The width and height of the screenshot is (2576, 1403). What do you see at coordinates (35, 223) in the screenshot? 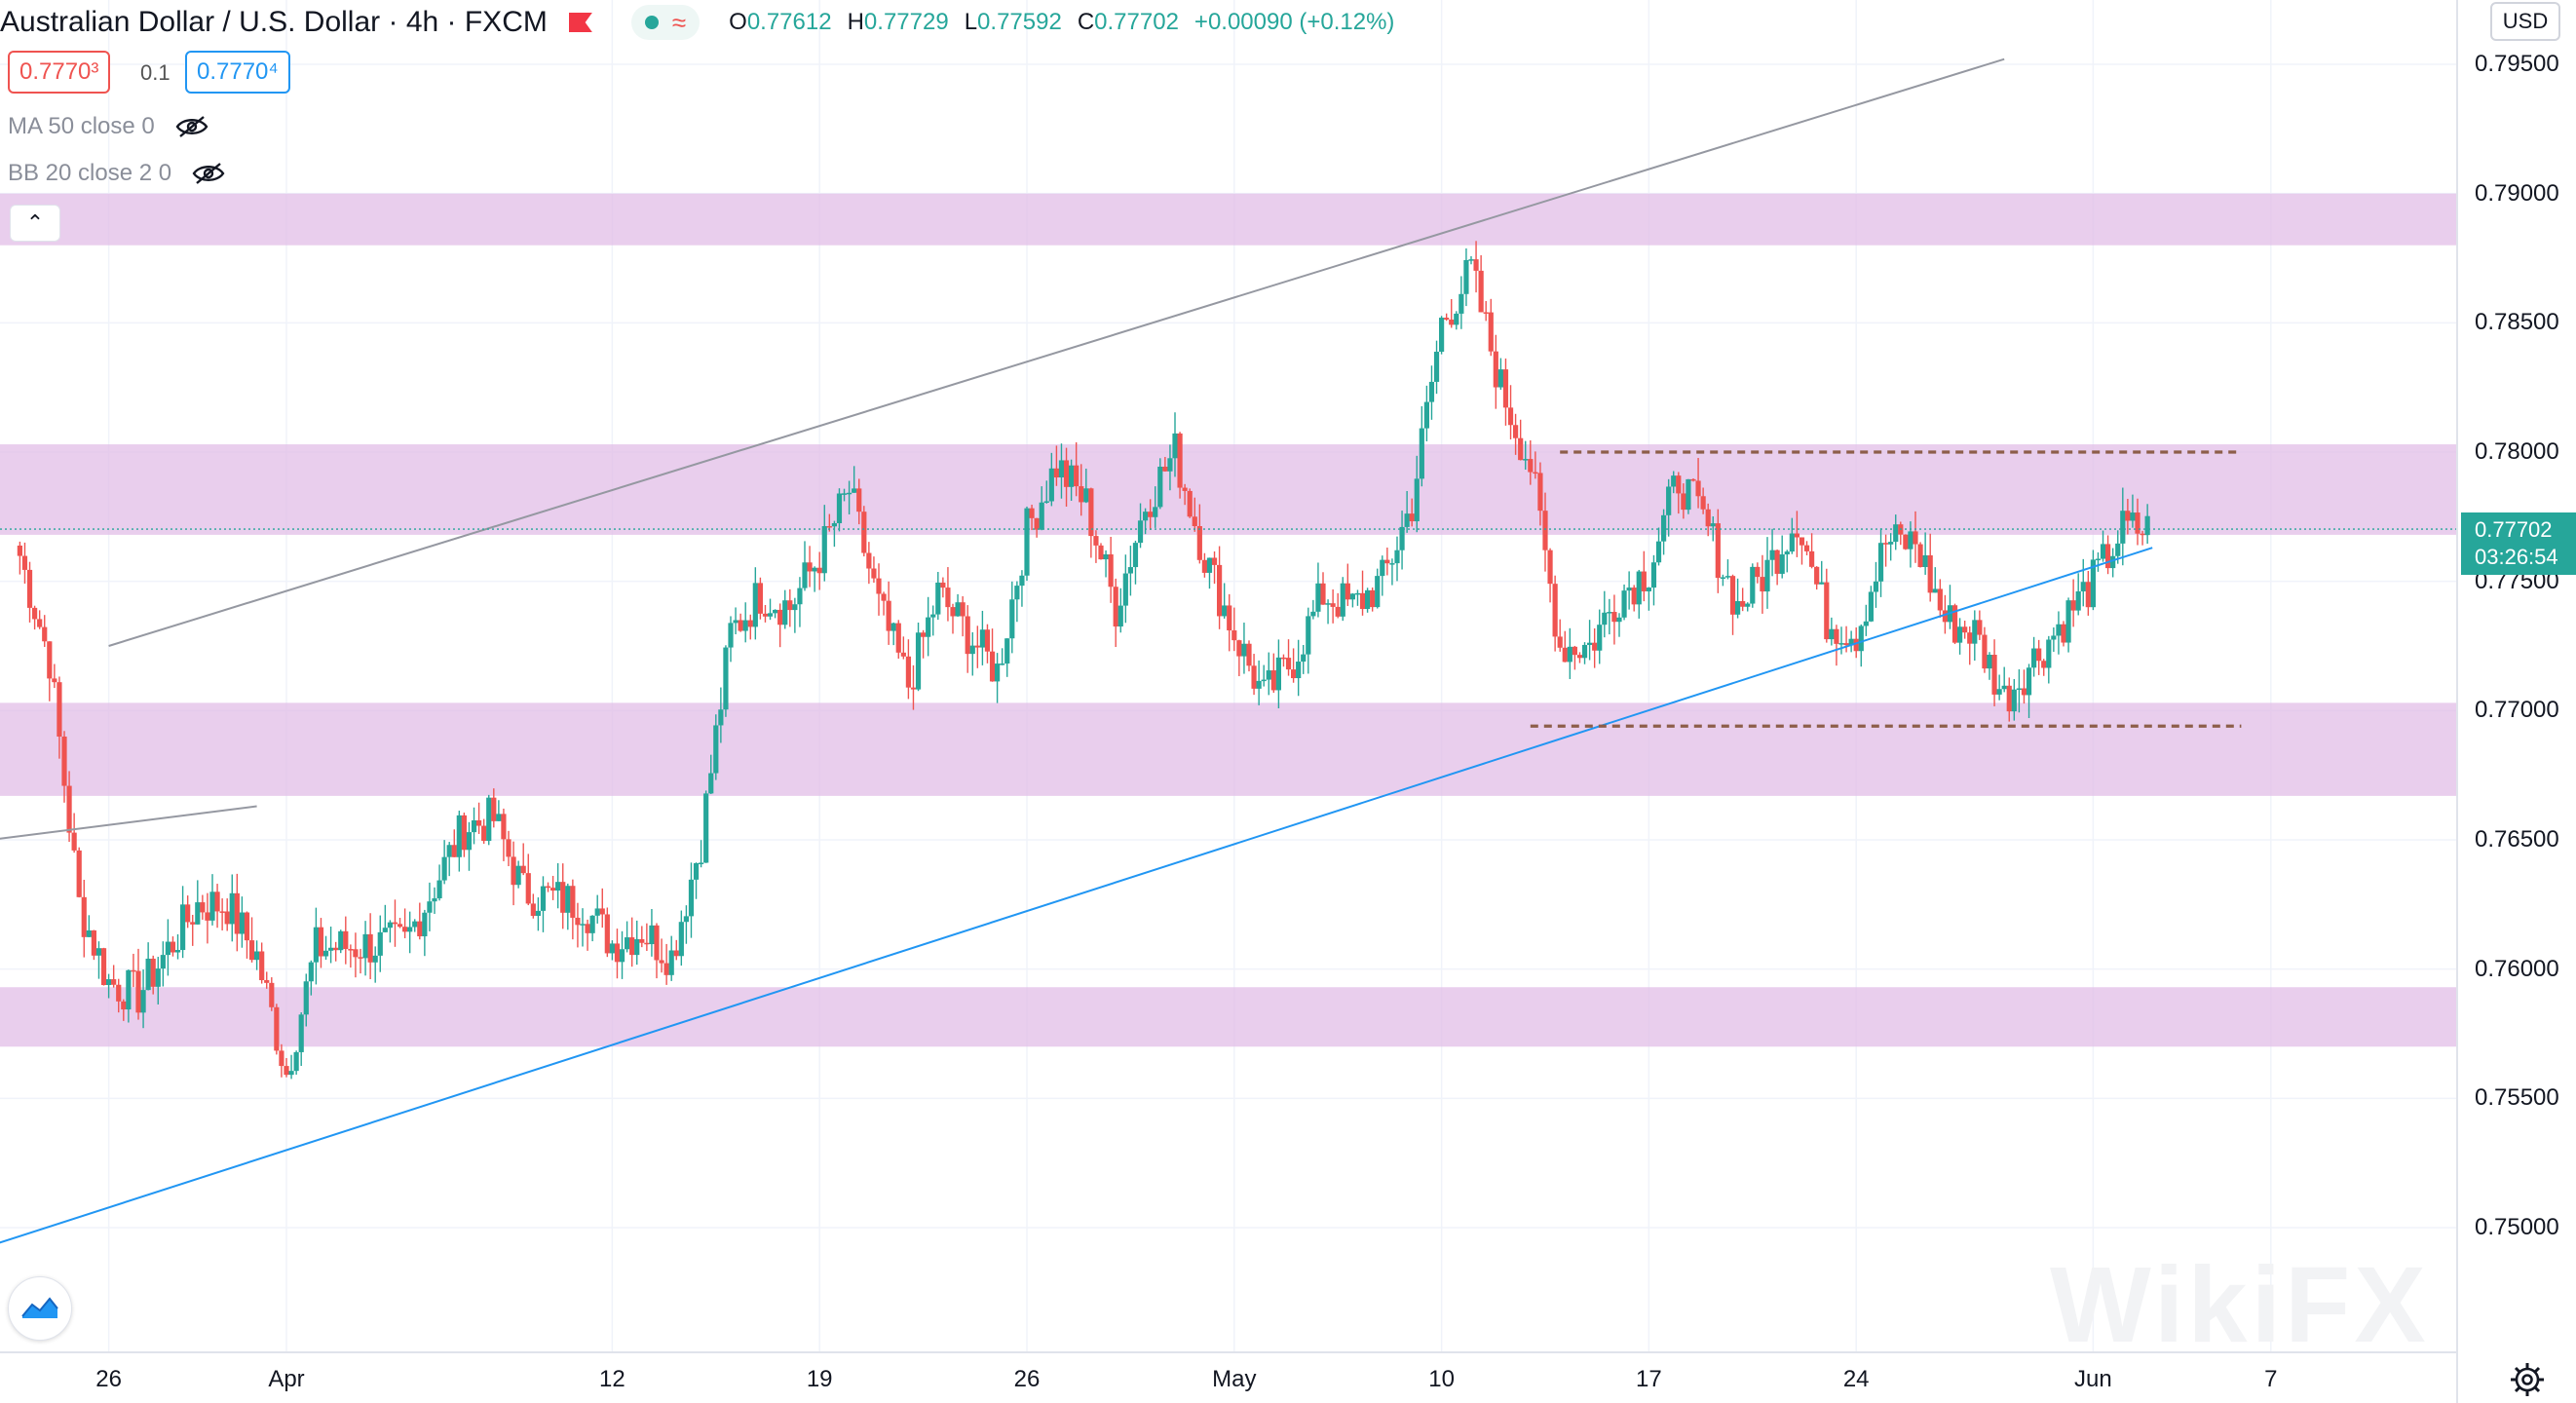
I see `collapse-legend-button: ⌃` at bounding box center [35, 223].